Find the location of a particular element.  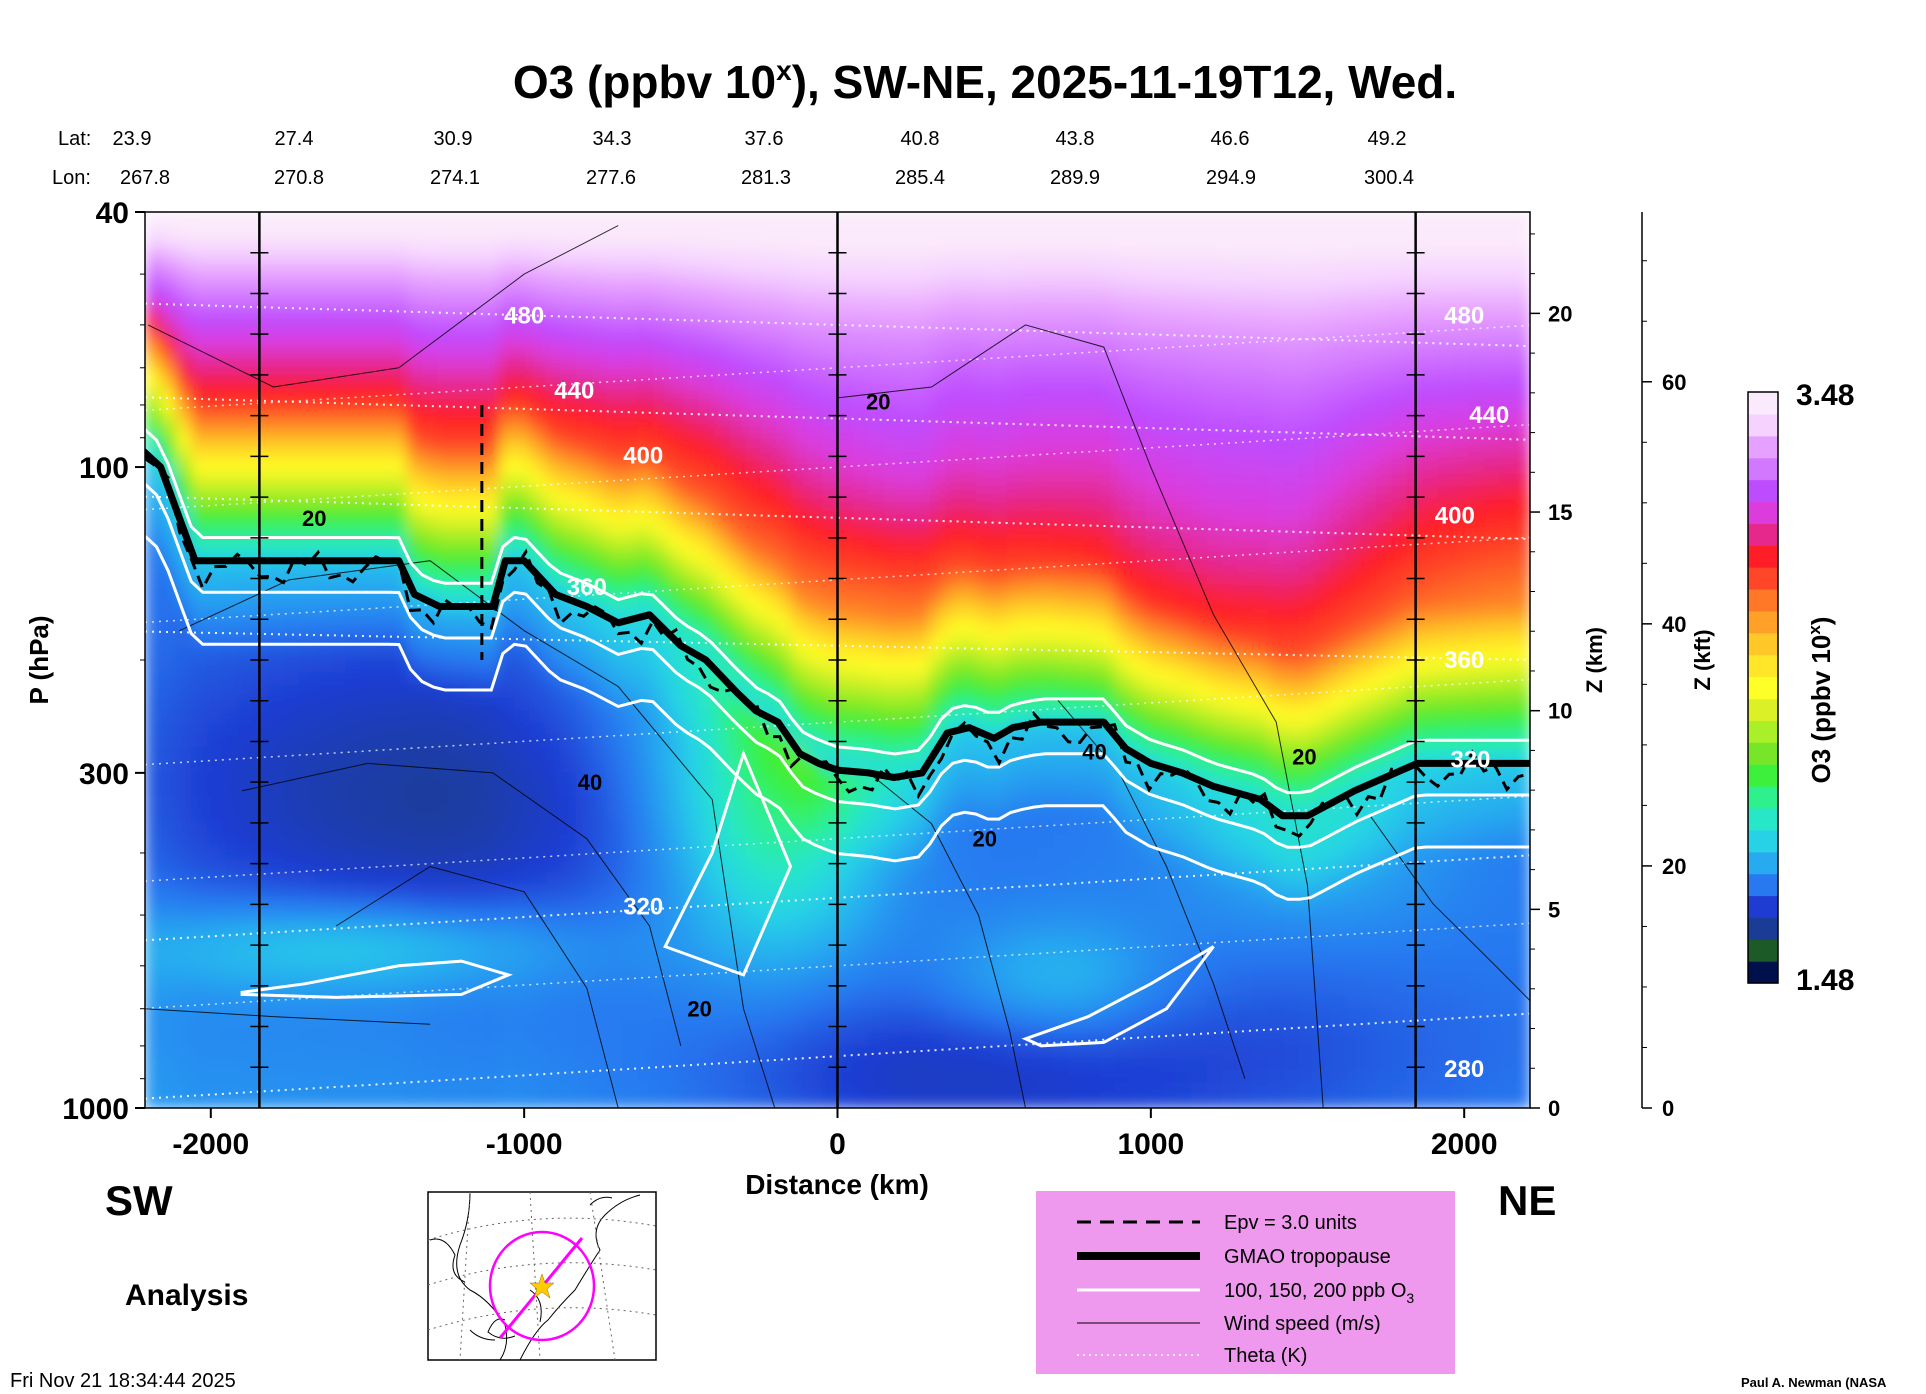

lon-value: 285.4 is located at coordinates (920, 178).